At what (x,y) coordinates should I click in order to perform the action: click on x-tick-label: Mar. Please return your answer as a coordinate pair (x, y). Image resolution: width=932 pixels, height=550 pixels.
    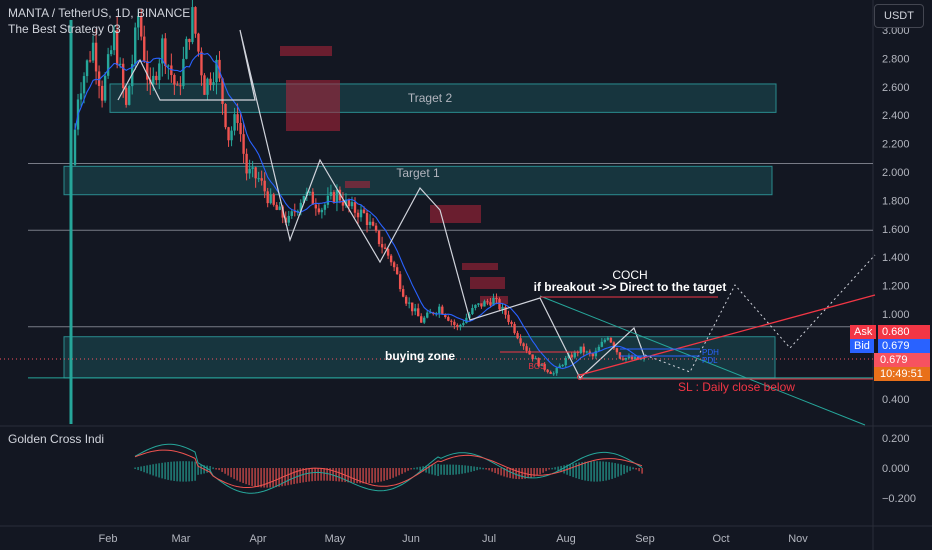
    Looking at the image, I should click on (181, 539).